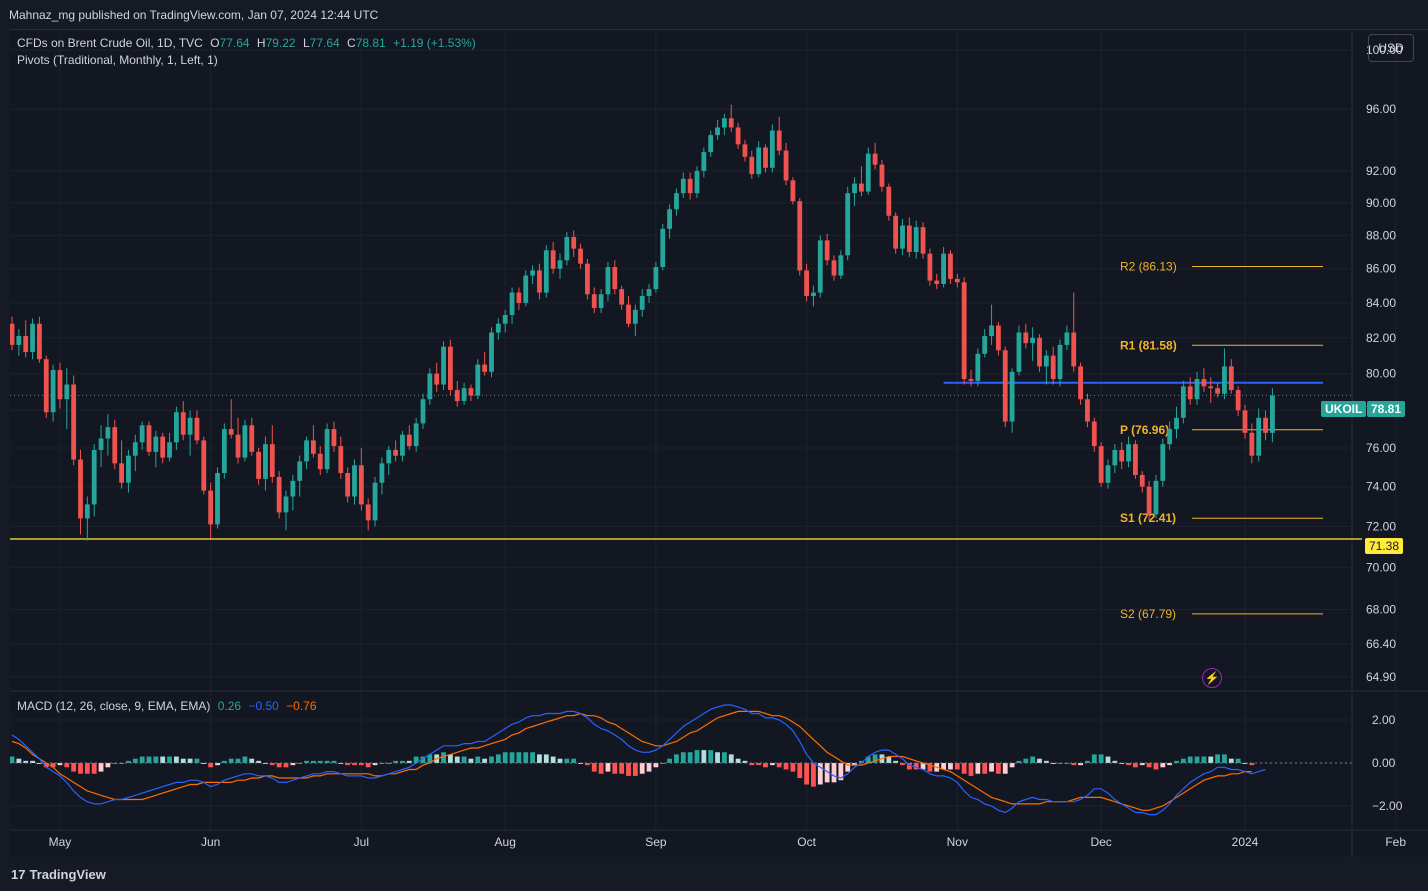 The height and width of the screenshot is (891, 1428). What do you see at coordinates (1386, 409) in the screenshot?
I see `last-price-tag: 78.81` at bounding box center [1386, 409].